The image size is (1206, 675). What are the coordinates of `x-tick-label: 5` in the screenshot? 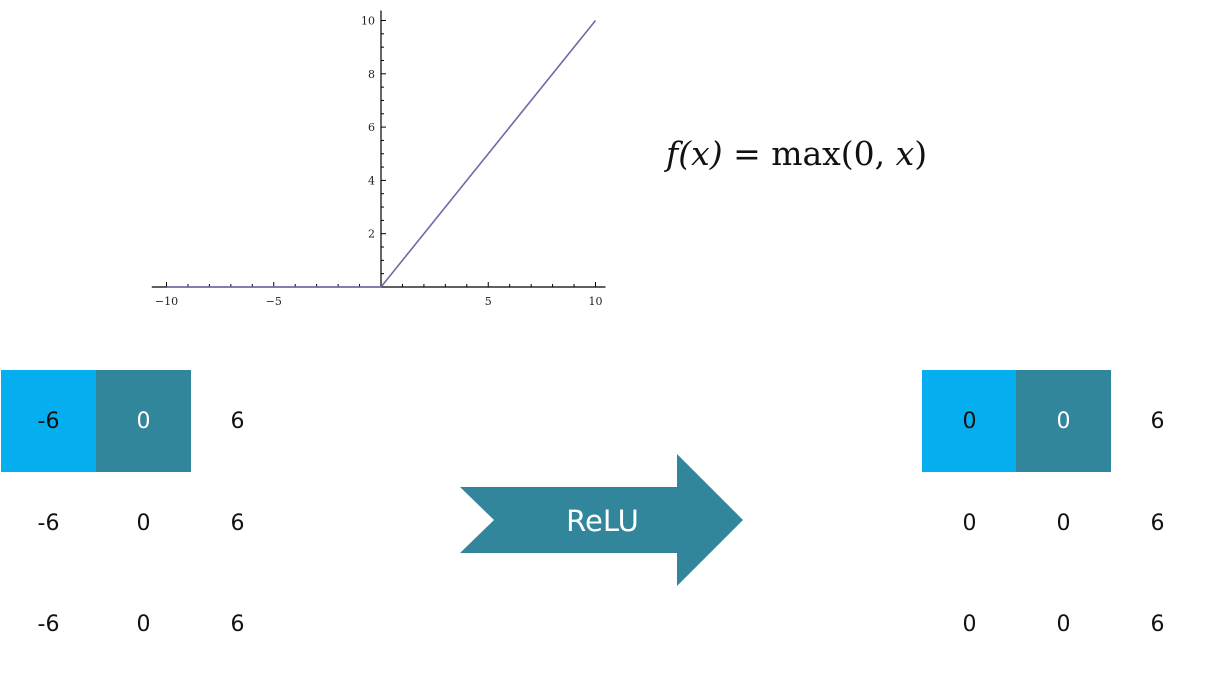 It's located at (488, 301).